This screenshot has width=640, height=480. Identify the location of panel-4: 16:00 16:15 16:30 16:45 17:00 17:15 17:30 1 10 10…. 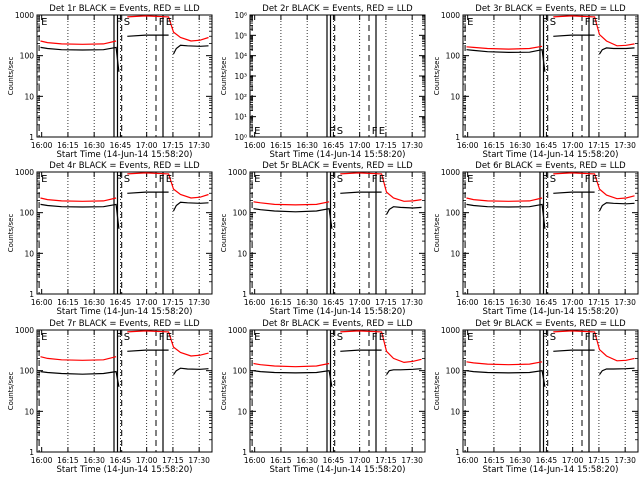
(110, 239).